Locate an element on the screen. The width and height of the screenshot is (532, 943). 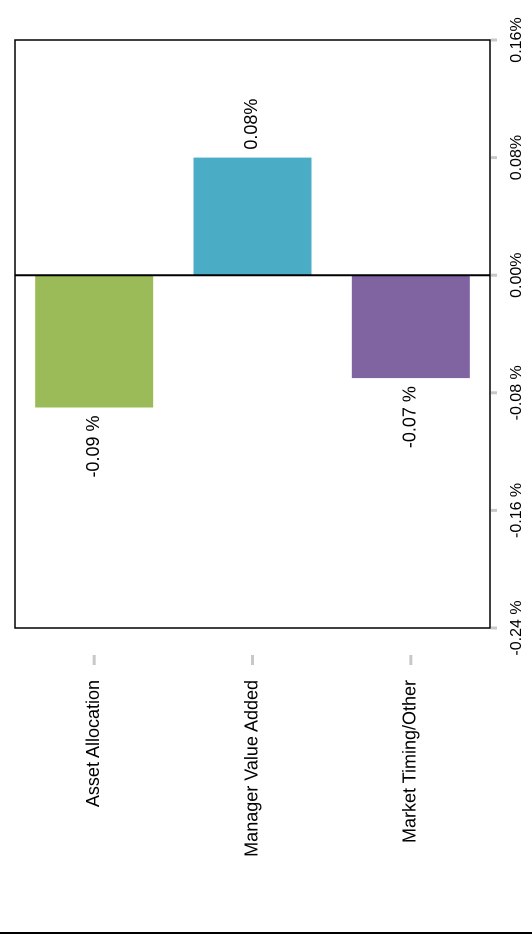
tick-label: 0.08% is located at coordinates (516, 157).